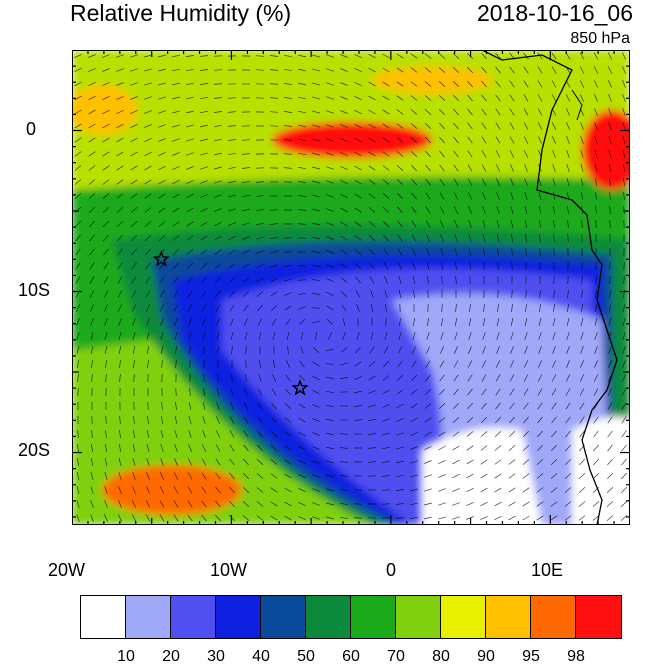  What do you see at coordinates (351, 656) in the screenshot?
I see `colorbar-label: 60` at bounding box center [351, 656].